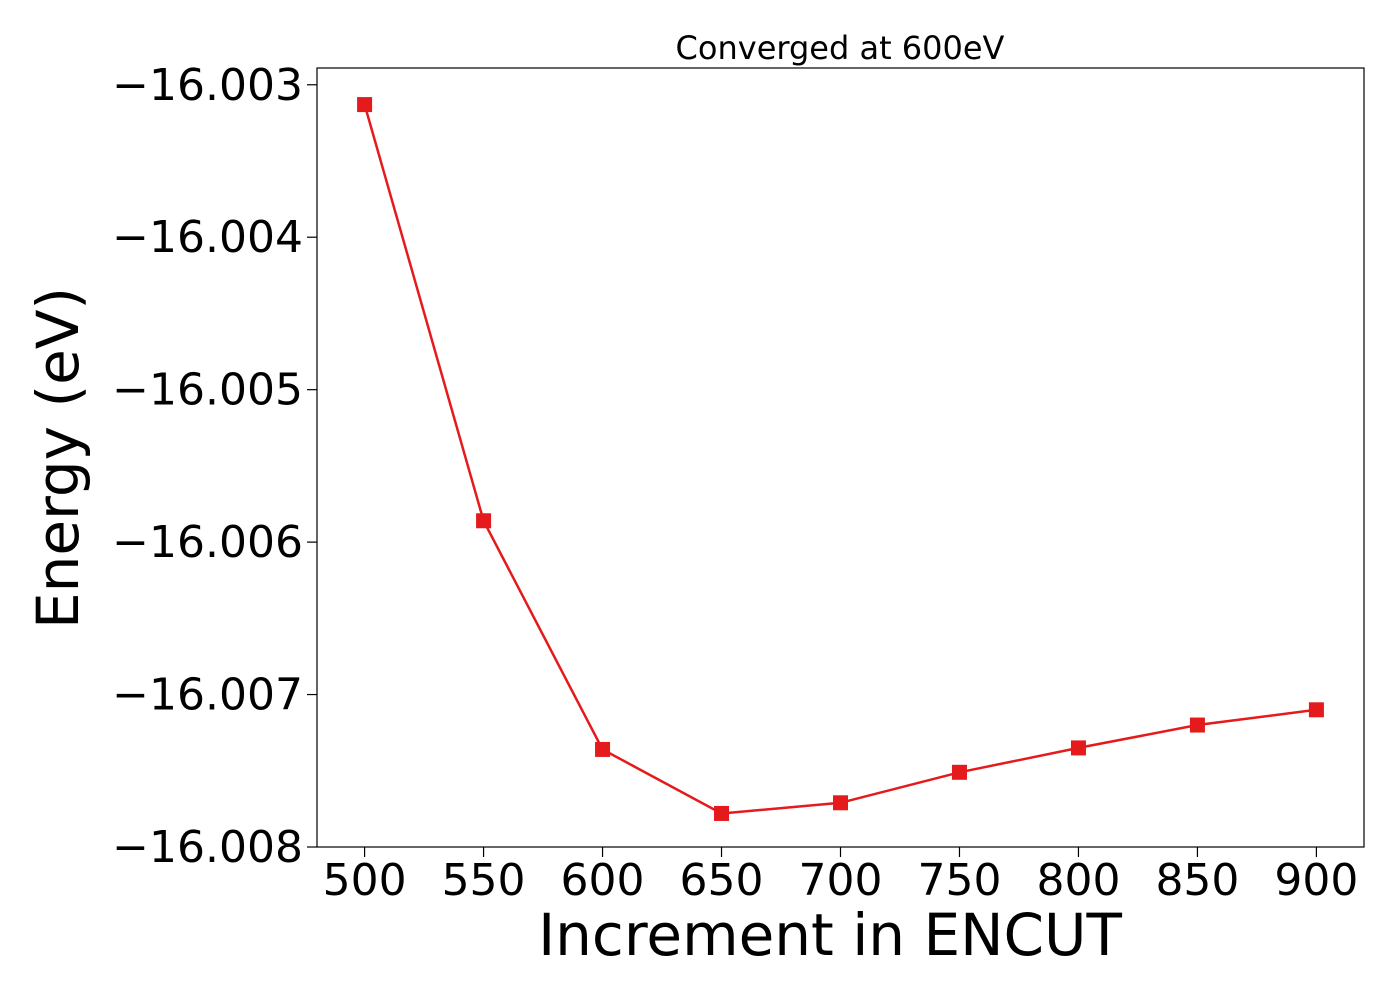 The width and height of the screenshot is (1400, 1000). Describe the element at coordinates (207, 85) in the screenshot. I see `y-tick-label: −16.003` at that location.